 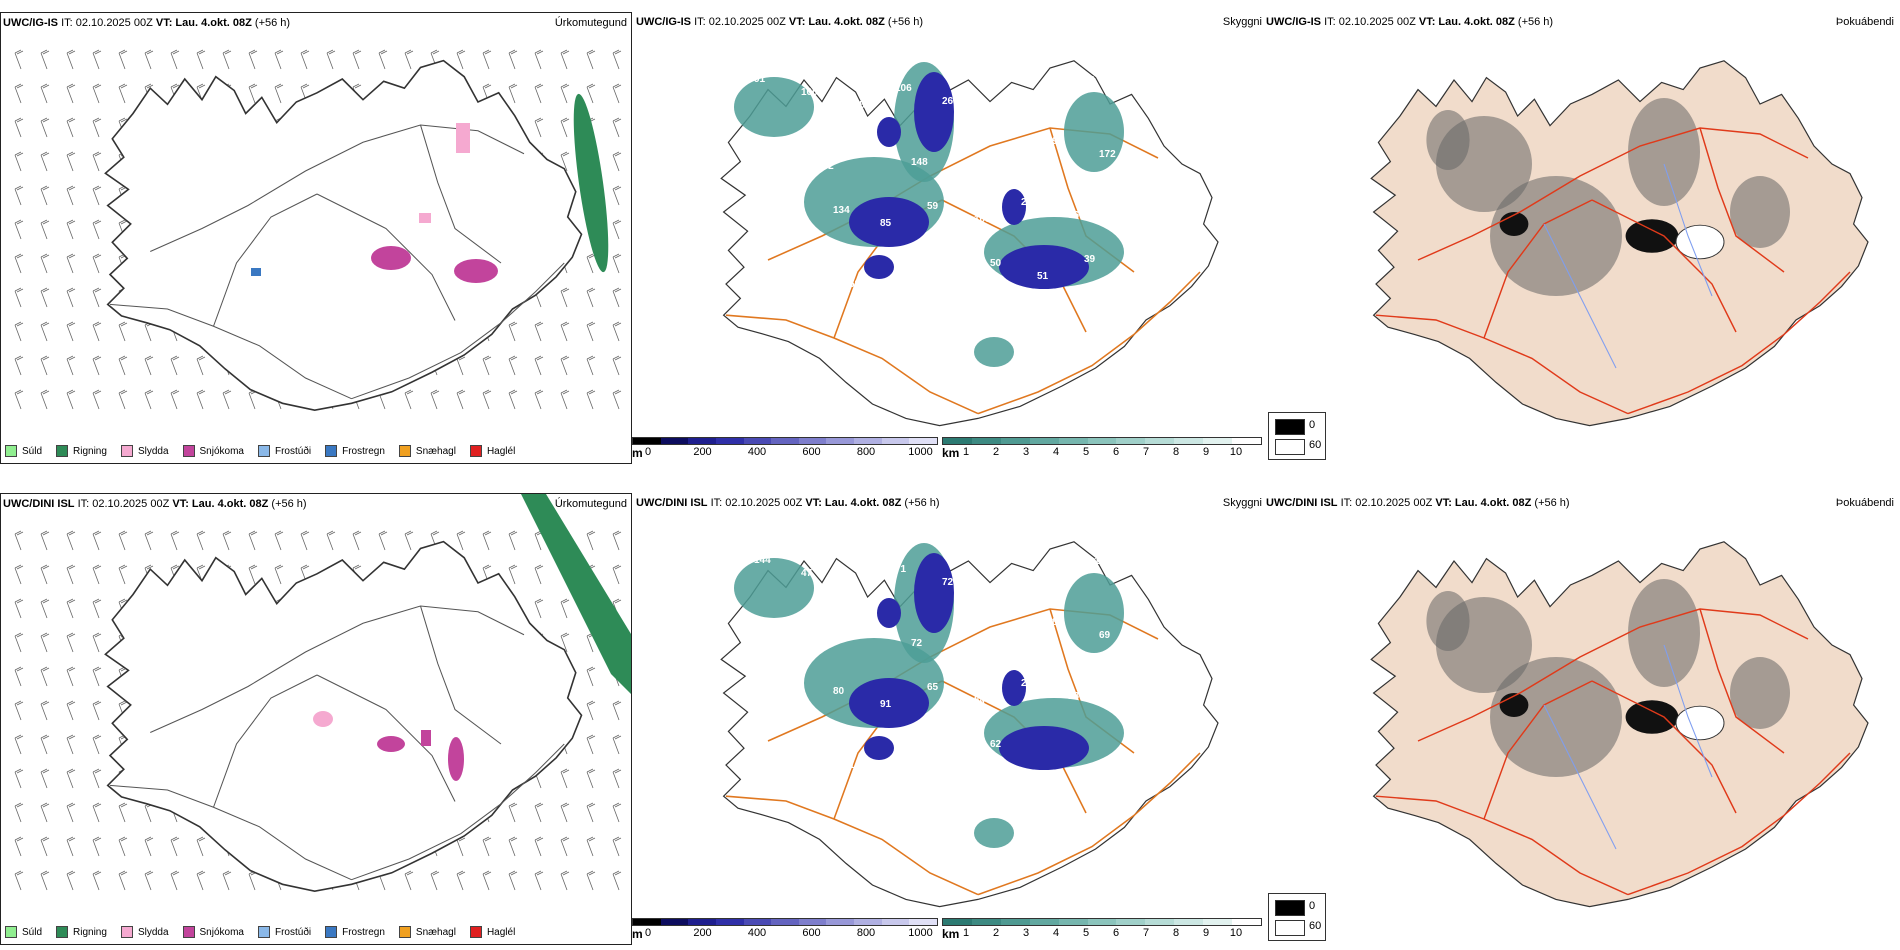 I want to click on cloud-label: 60, so click(x=1011, y=639).